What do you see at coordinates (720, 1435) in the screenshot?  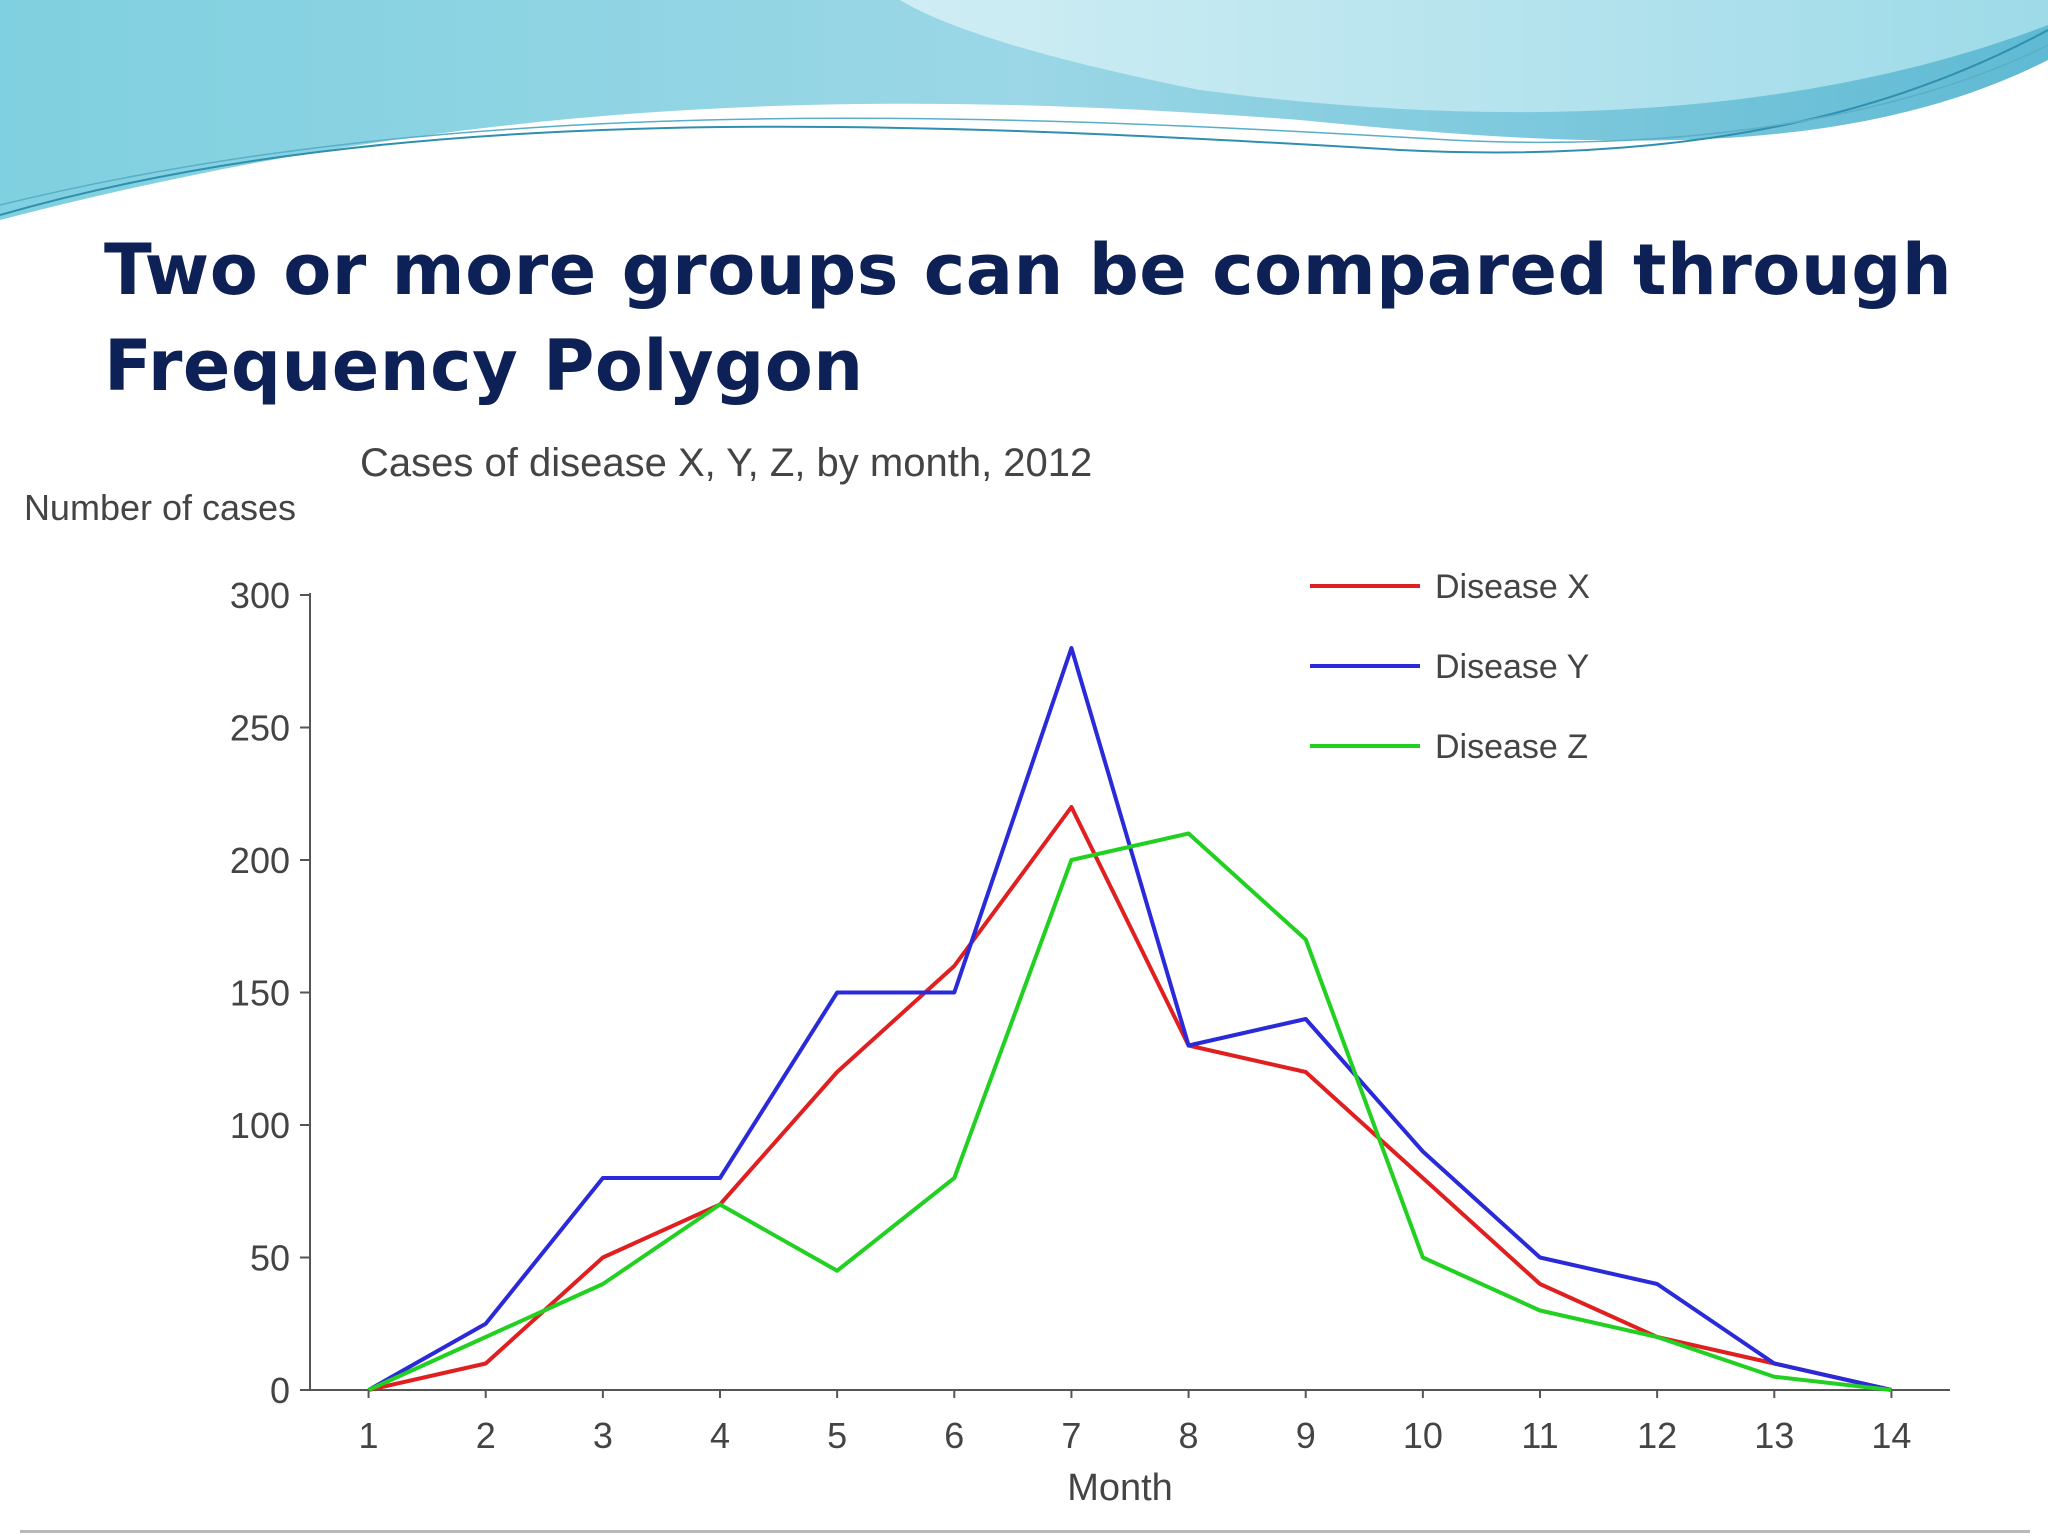 I see `x-tick-label: 4` at bounding box center [720, 1435].